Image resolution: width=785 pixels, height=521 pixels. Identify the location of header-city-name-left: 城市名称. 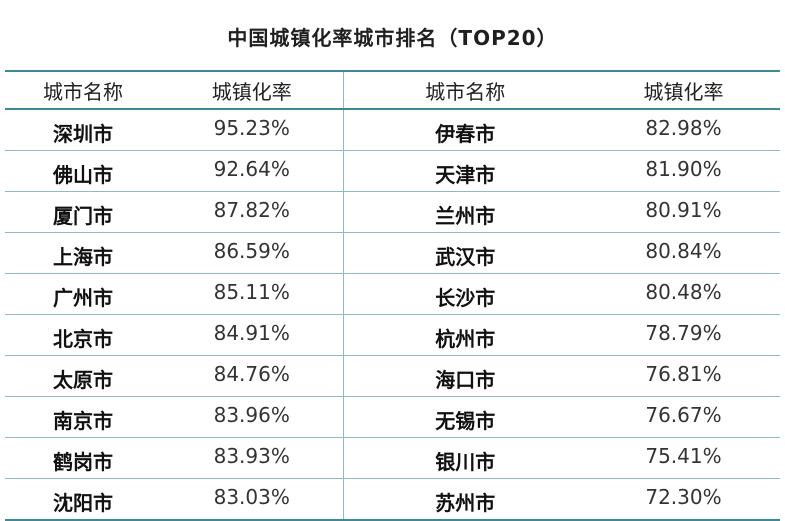
(83, 90).